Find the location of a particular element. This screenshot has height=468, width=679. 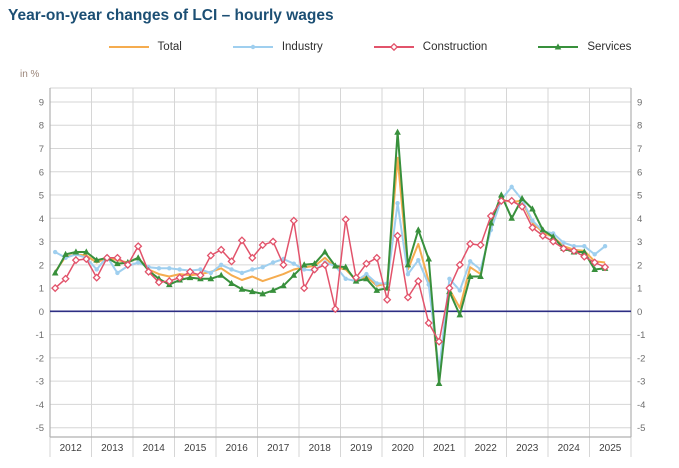

chart-legend: Total Industry Construction Services is located at coordinates (339, 47).